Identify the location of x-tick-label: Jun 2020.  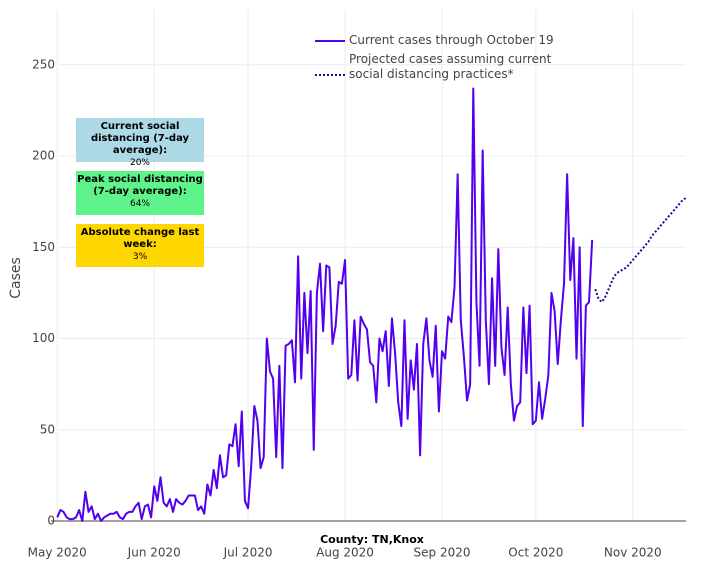
(154, 553).